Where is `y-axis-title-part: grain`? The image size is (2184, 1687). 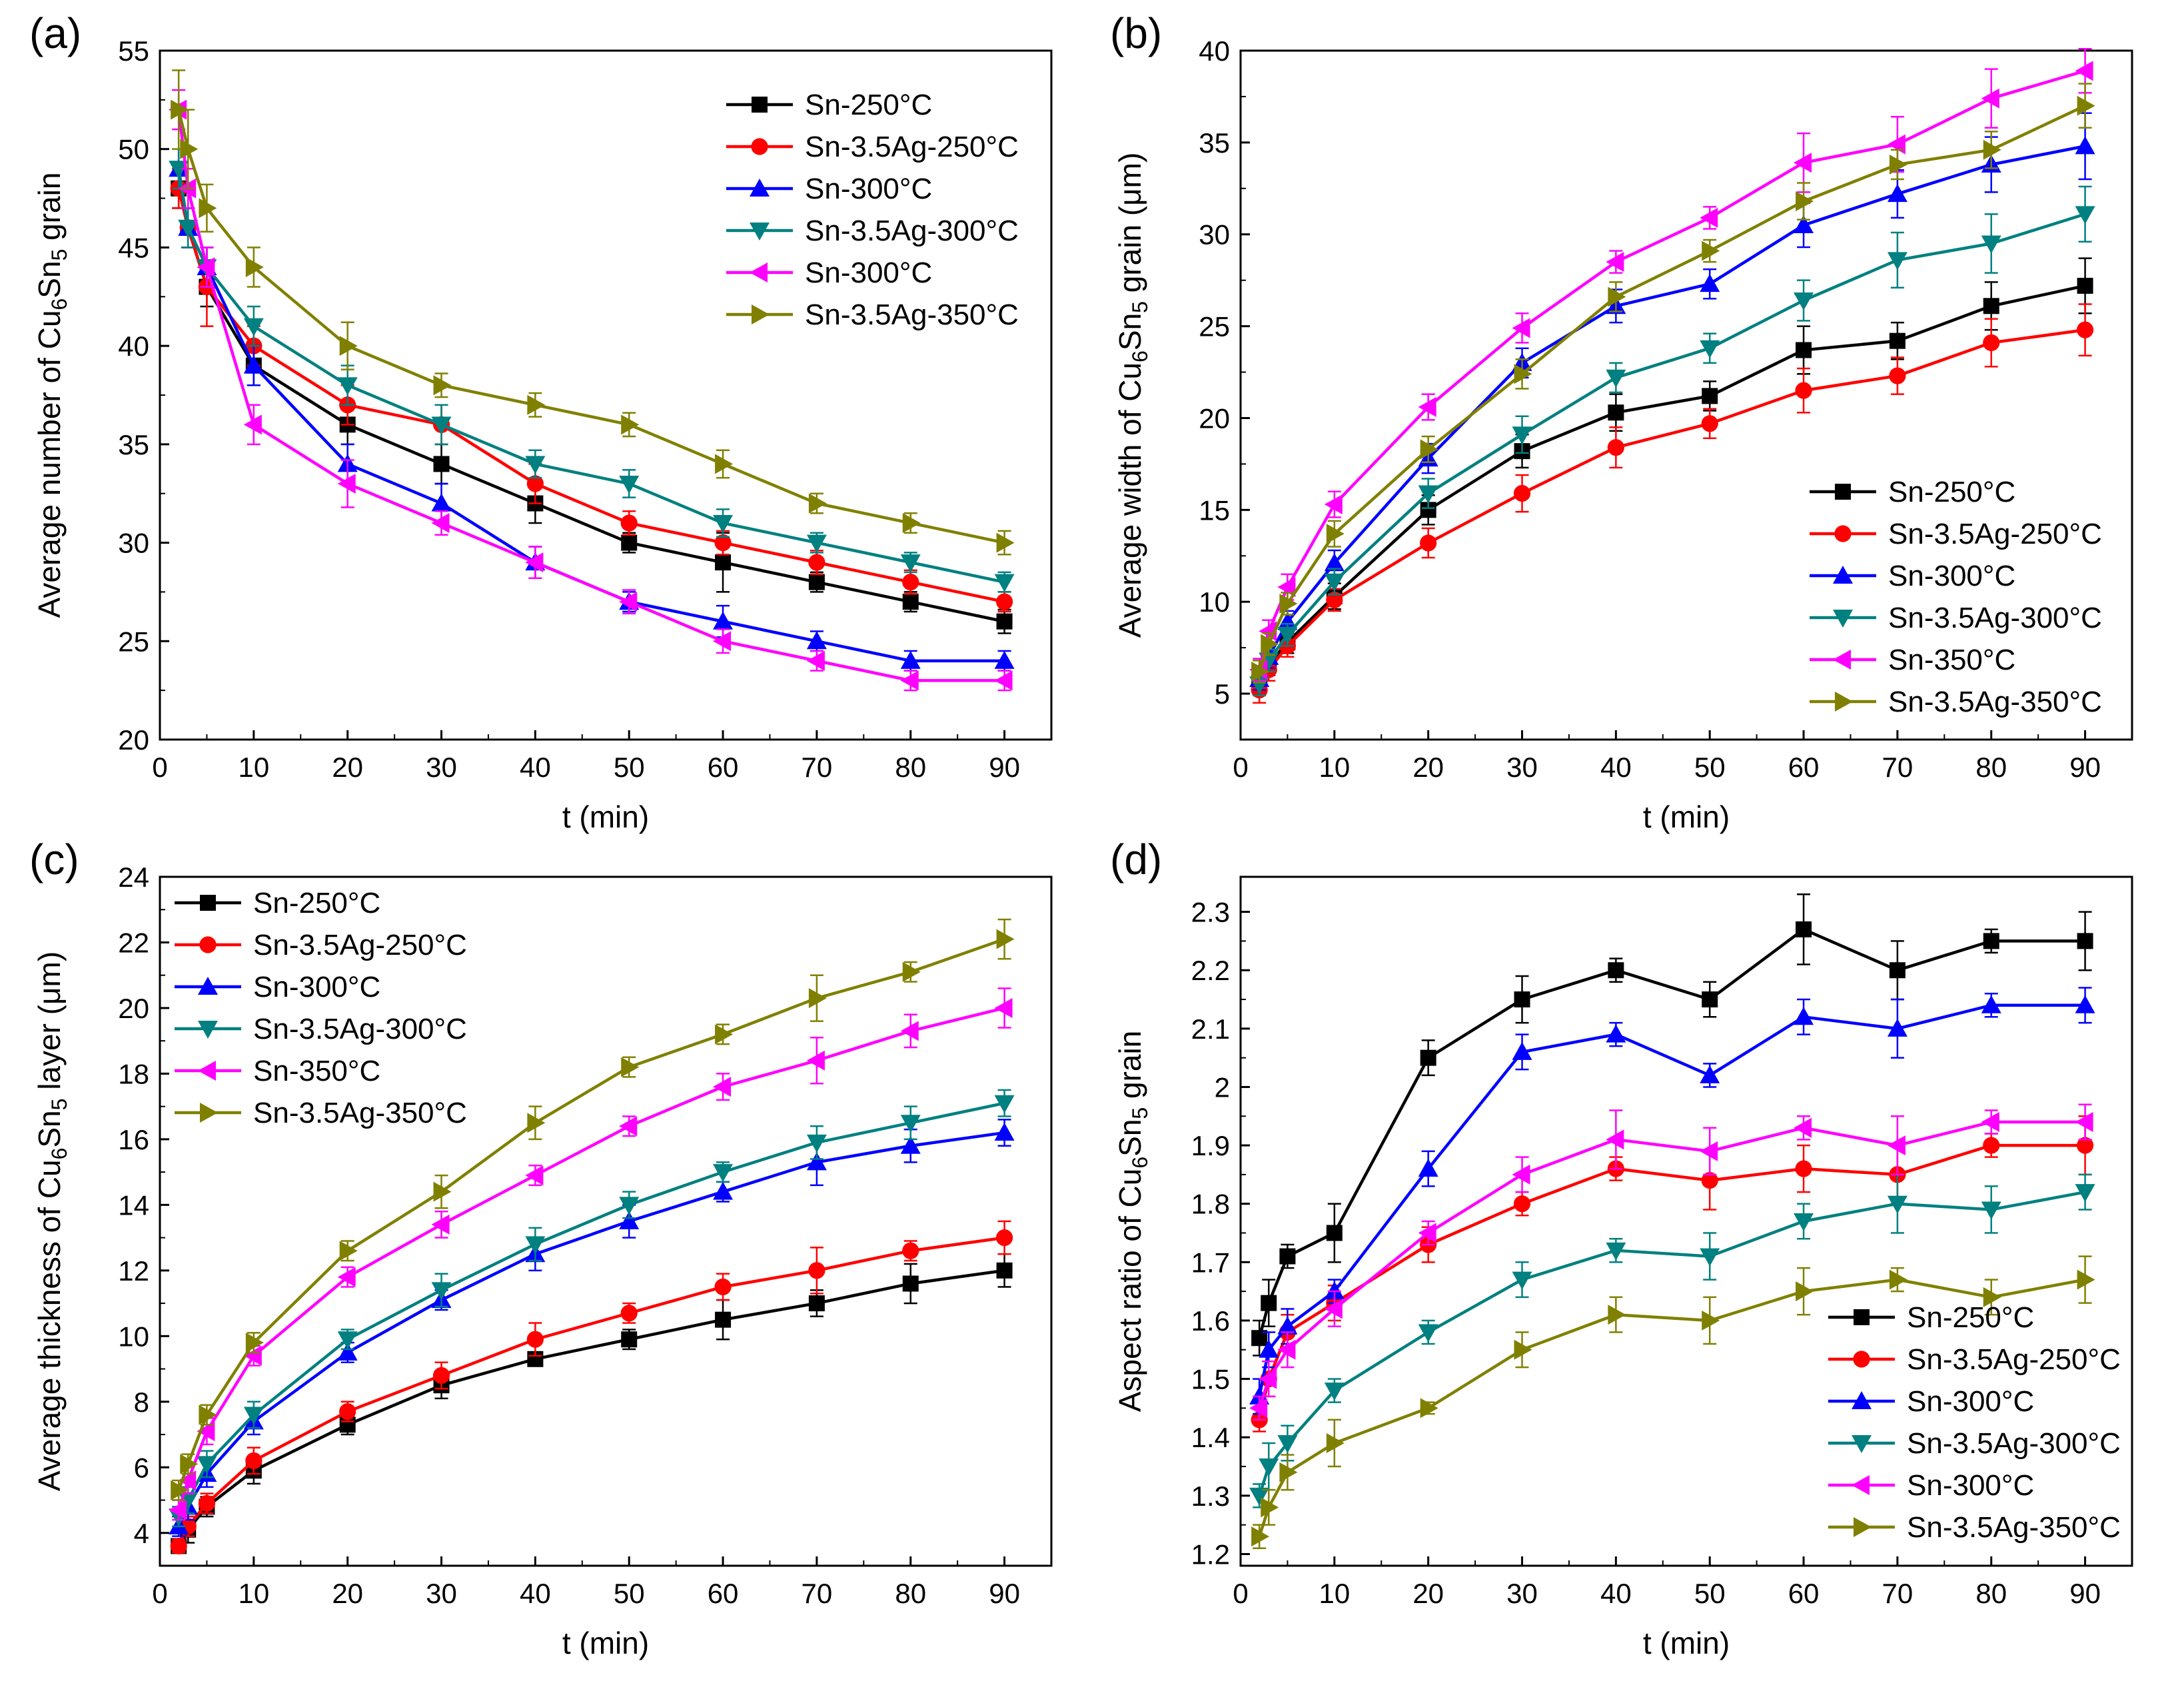
y-axis-title-part: grain is located at coordinates (49, 211).